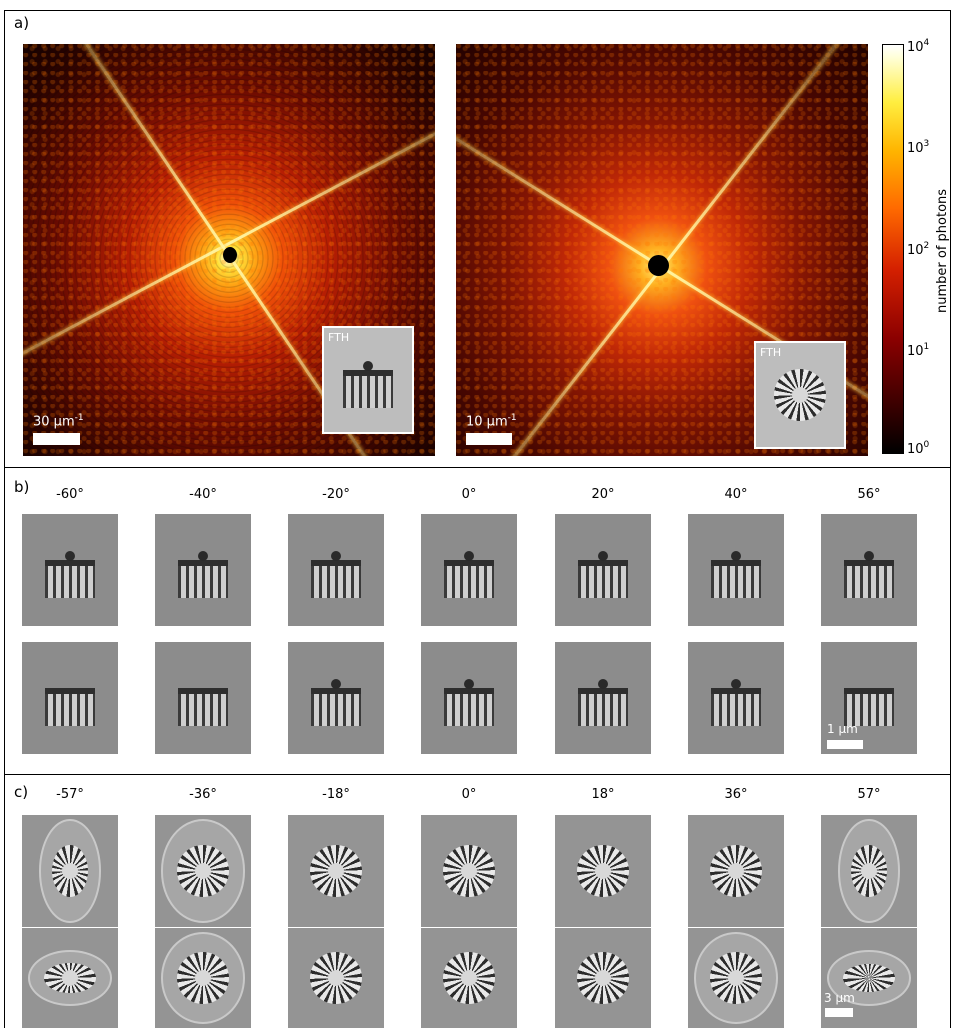  I want to click on membrane-ellipse, so click(203, 871).